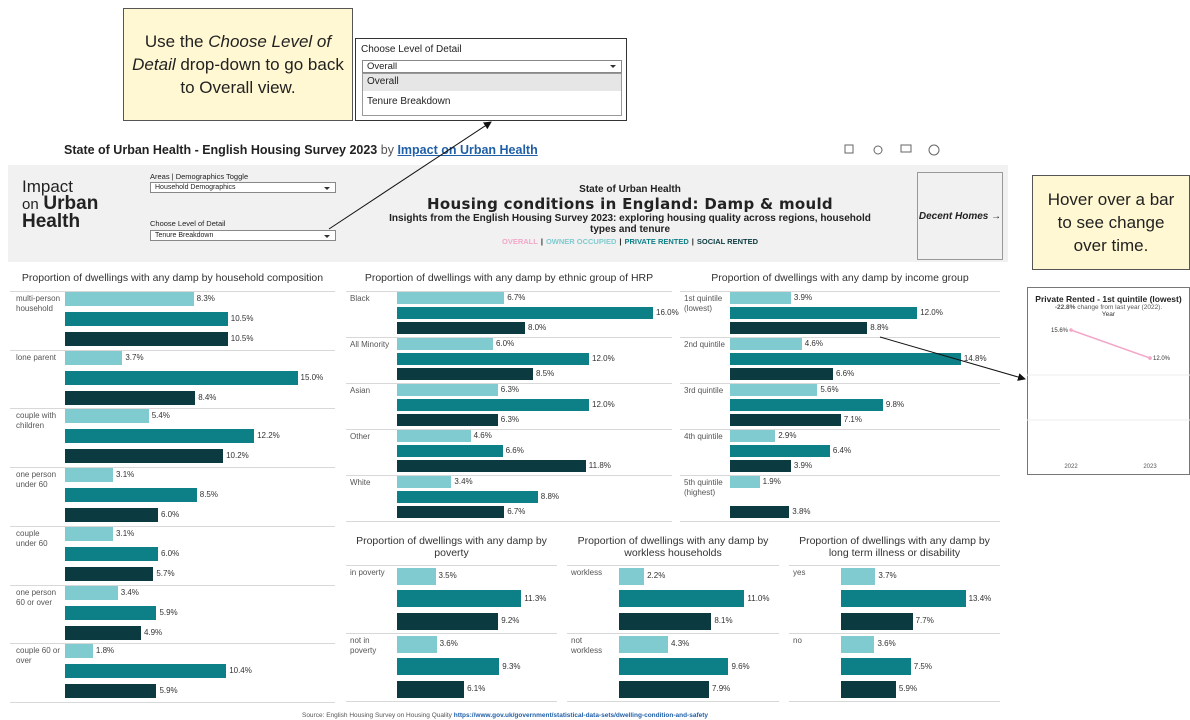  I want to click on icon-share, so click(878, 150).